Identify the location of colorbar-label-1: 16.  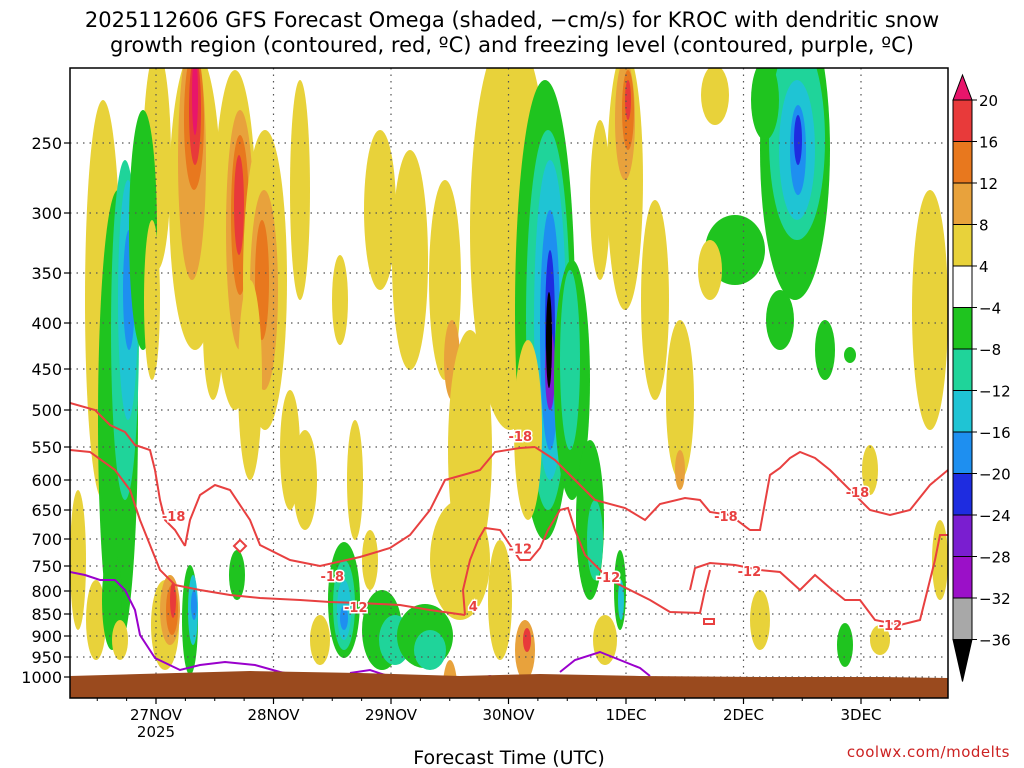
(988, 143).